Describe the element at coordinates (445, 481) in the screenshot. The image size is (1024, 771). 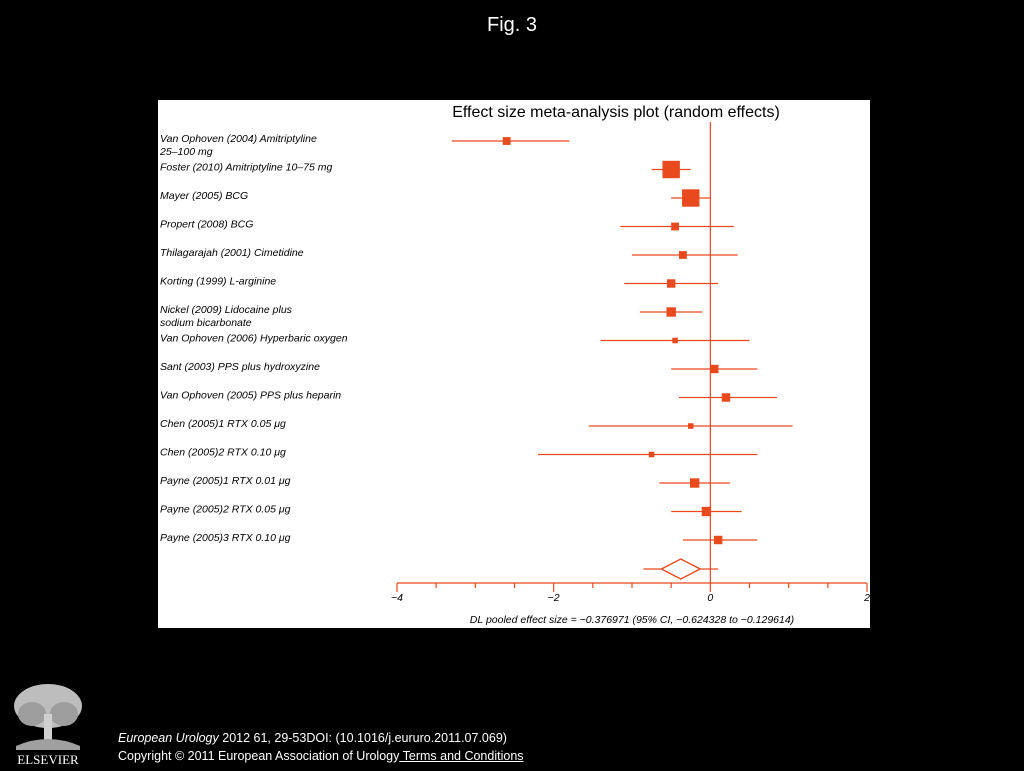
I see `study-row: Payne (2005)1 RTX 0.01 μg` at that location.